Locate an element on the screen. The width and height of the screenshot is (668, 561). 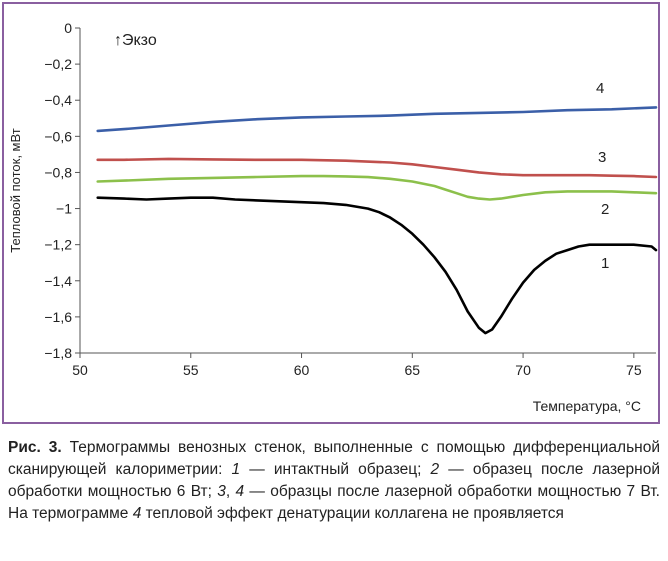
x-tick-label: 55 is located at coordinates (191, 370).